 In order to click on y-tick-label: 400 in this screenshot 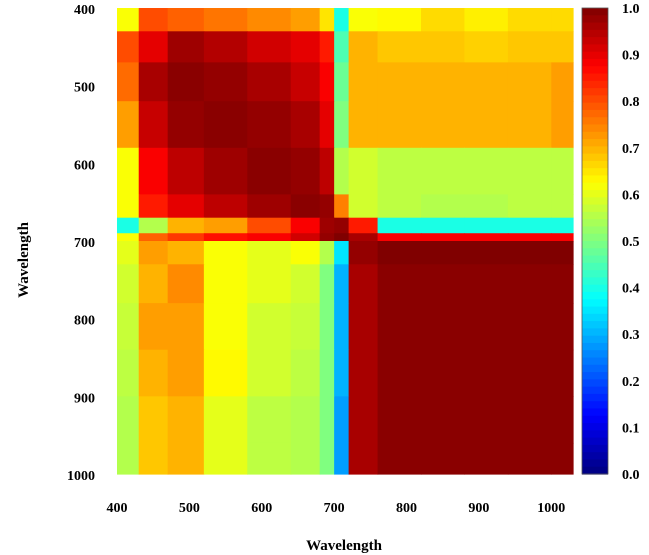, I will do `click(84, 10)`.